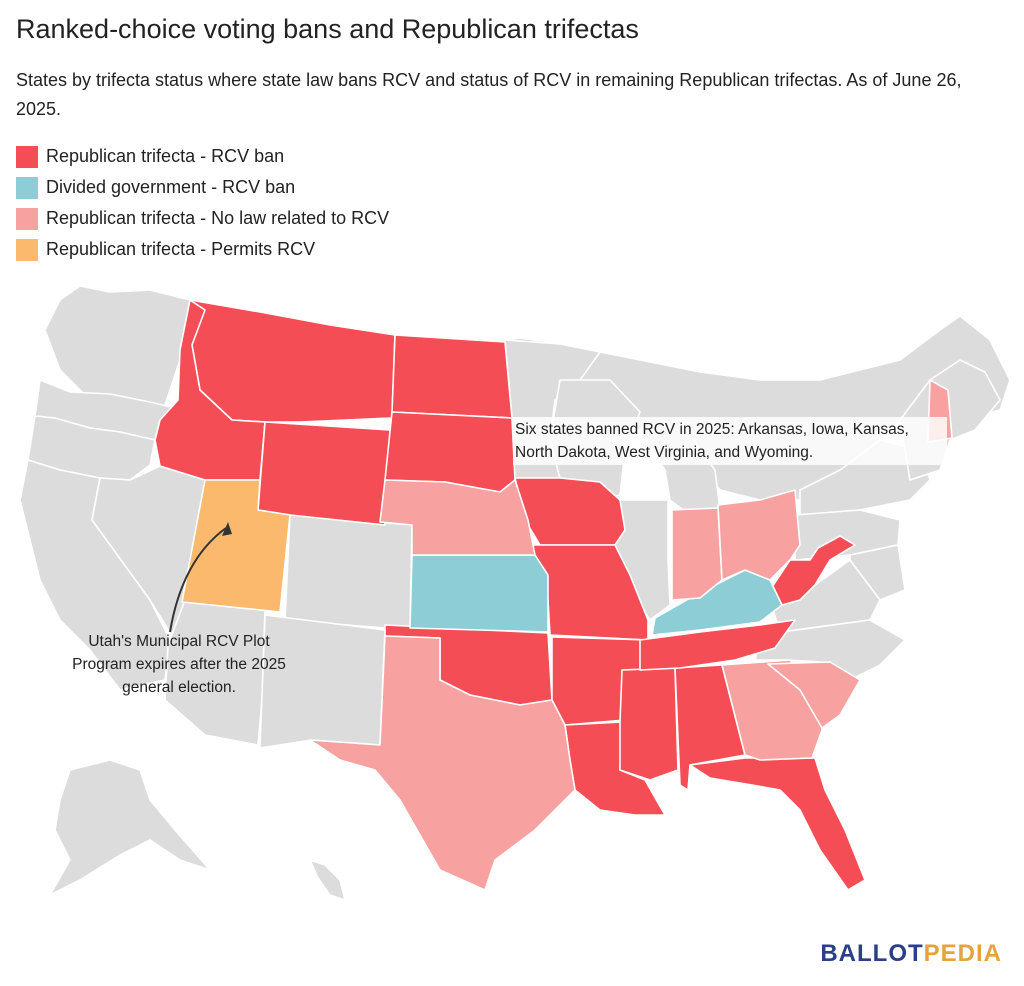 The height and width of the screenshot is (986, 1024). What do you see at coordinates (872, 953) in the screenshot?
I see `logo-part-ballot: BALLOT` at bounding box center [872, 953].